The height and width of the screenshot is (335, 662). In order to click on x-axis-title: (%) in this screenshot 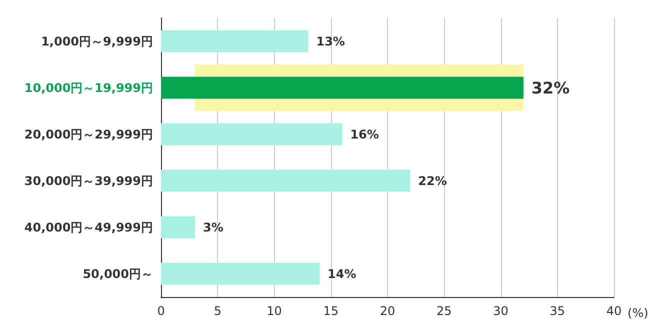, I will do `click(638, 313)`.